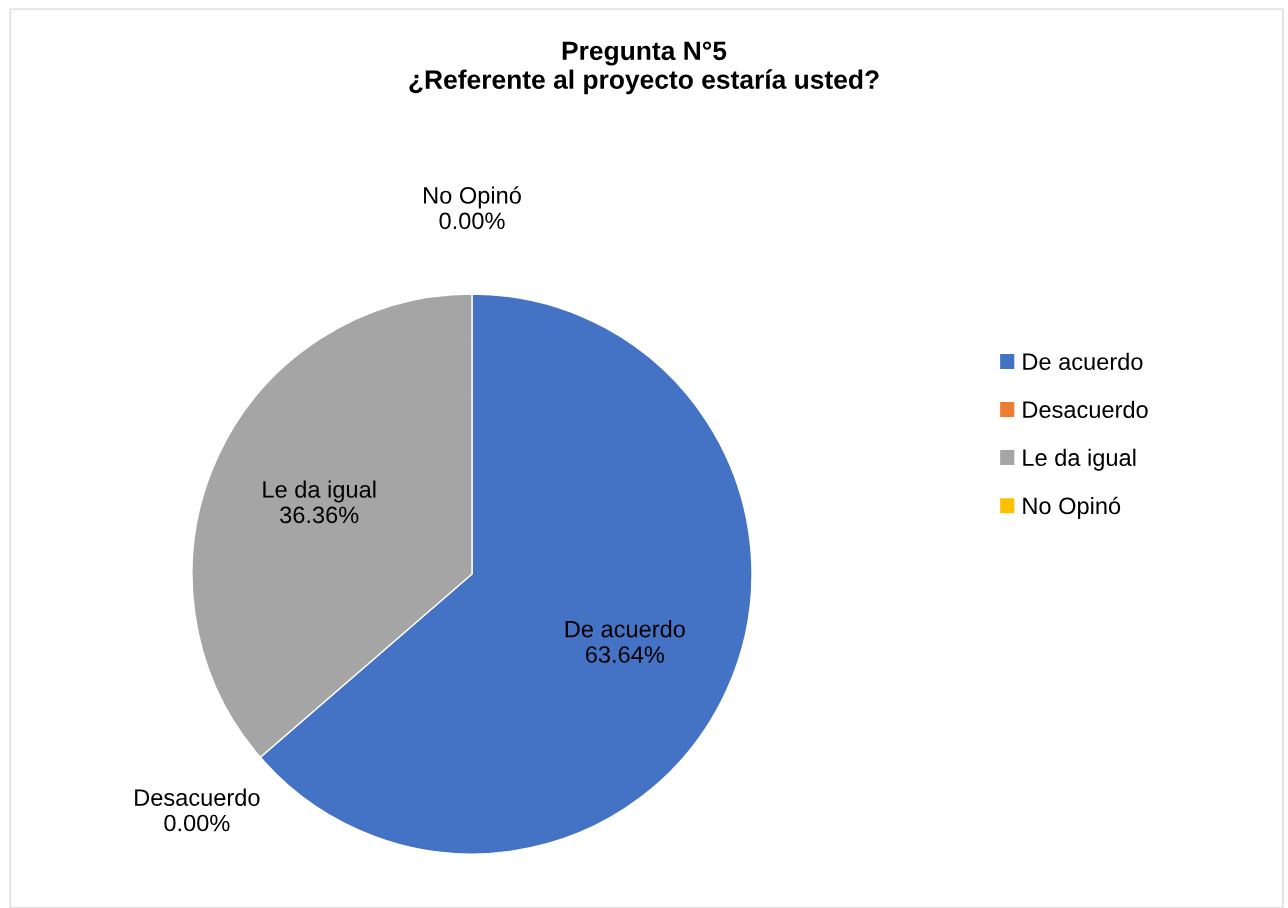 Image resolution: width=1288 pixels, height=908 pixels. Describe the element at coordinates (1083, 361) in the screenshot. I see `legend-label: De acuerdo` at that location.